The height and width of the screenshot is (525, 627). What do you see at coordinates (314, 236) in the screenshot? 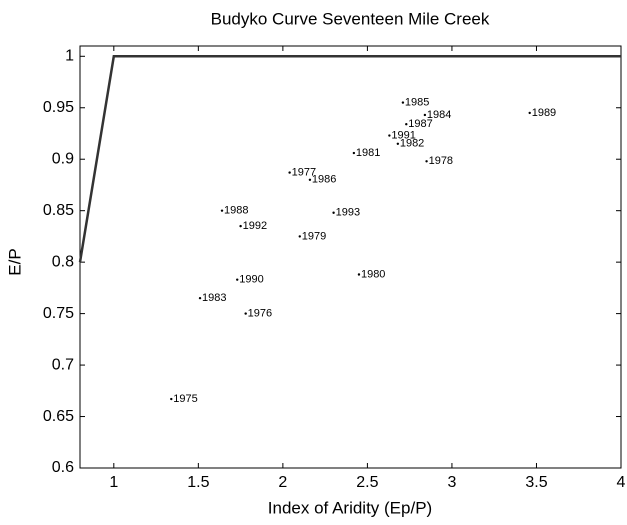
I see `point-label: 1979` at bounding box center [314, 236].